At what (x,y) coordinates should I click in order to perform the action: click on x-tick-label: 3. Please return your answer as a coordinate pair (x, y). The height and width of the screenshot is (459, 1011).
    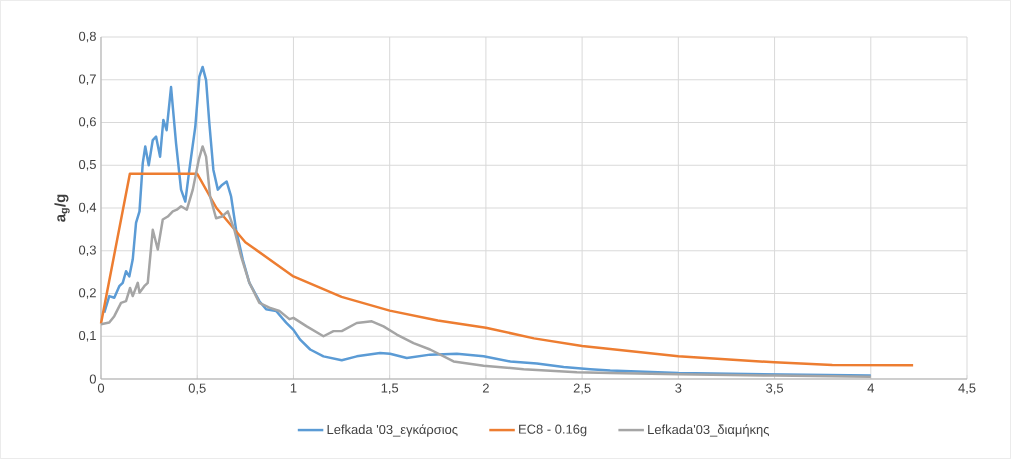
    Looking at the image, I should click on (678, 388).